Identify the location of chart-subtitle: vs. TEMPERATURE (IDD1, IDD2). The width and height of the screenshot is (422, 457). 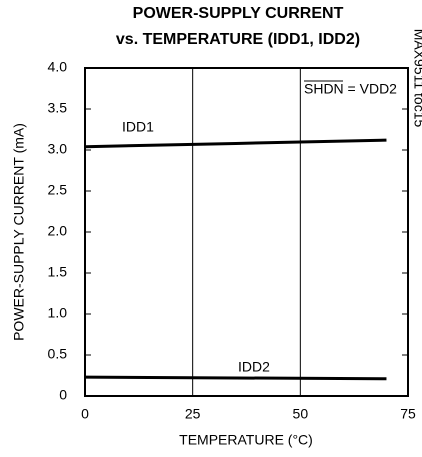
(238, 39).